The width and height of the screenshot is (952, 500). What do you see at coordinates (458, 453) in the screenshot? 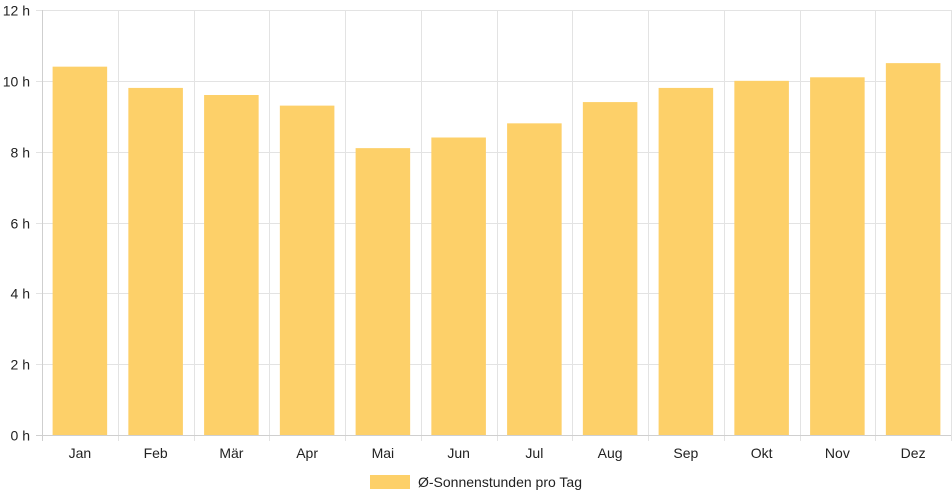
I see `x-tick-label: Jun` at bounding box center [458, 453].